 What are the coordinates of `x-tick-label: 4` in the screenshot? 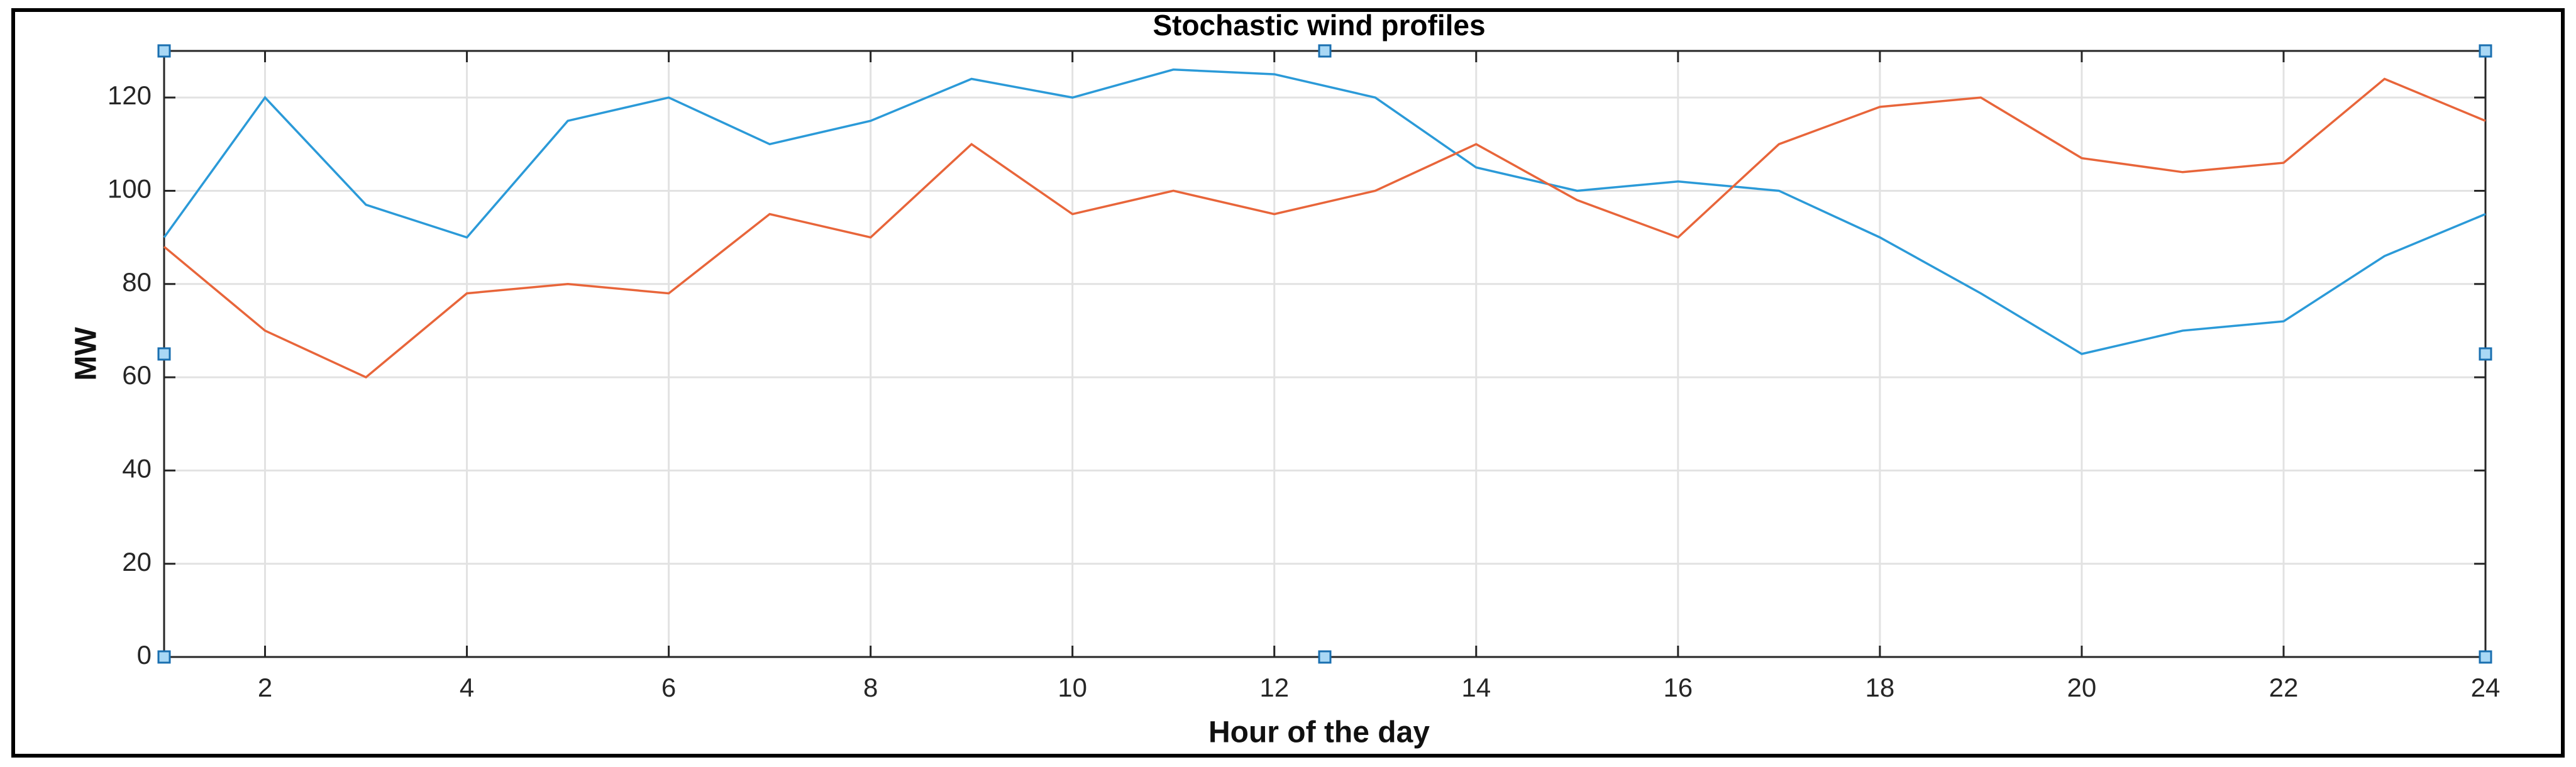 It's located at (467, 687).